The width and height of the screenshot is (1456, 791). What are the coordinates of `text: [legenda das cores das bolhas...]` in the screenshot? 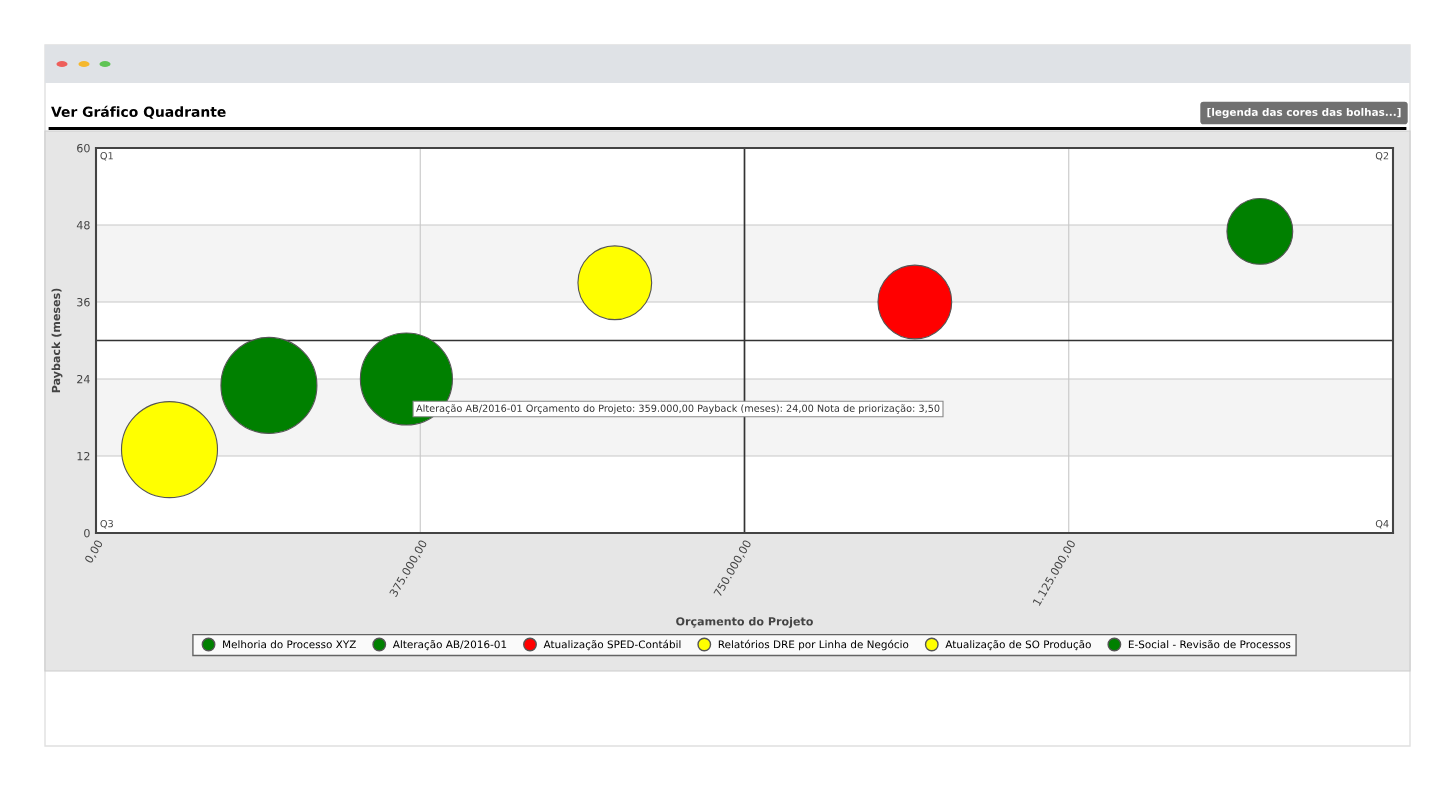 It's located at (1304, 113).